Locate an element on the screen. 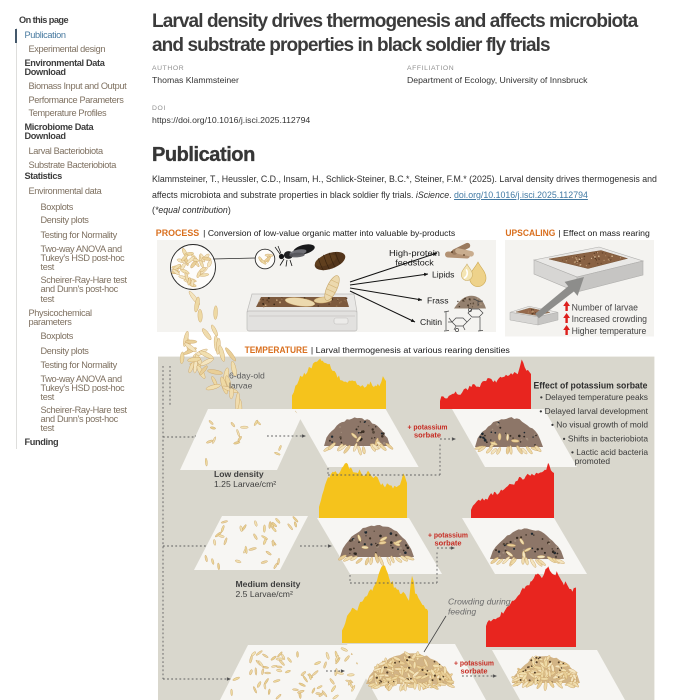 The height and width of the screenshot is (700, 700). svg-text: Increased crowding is located at coordinates (610, 319).